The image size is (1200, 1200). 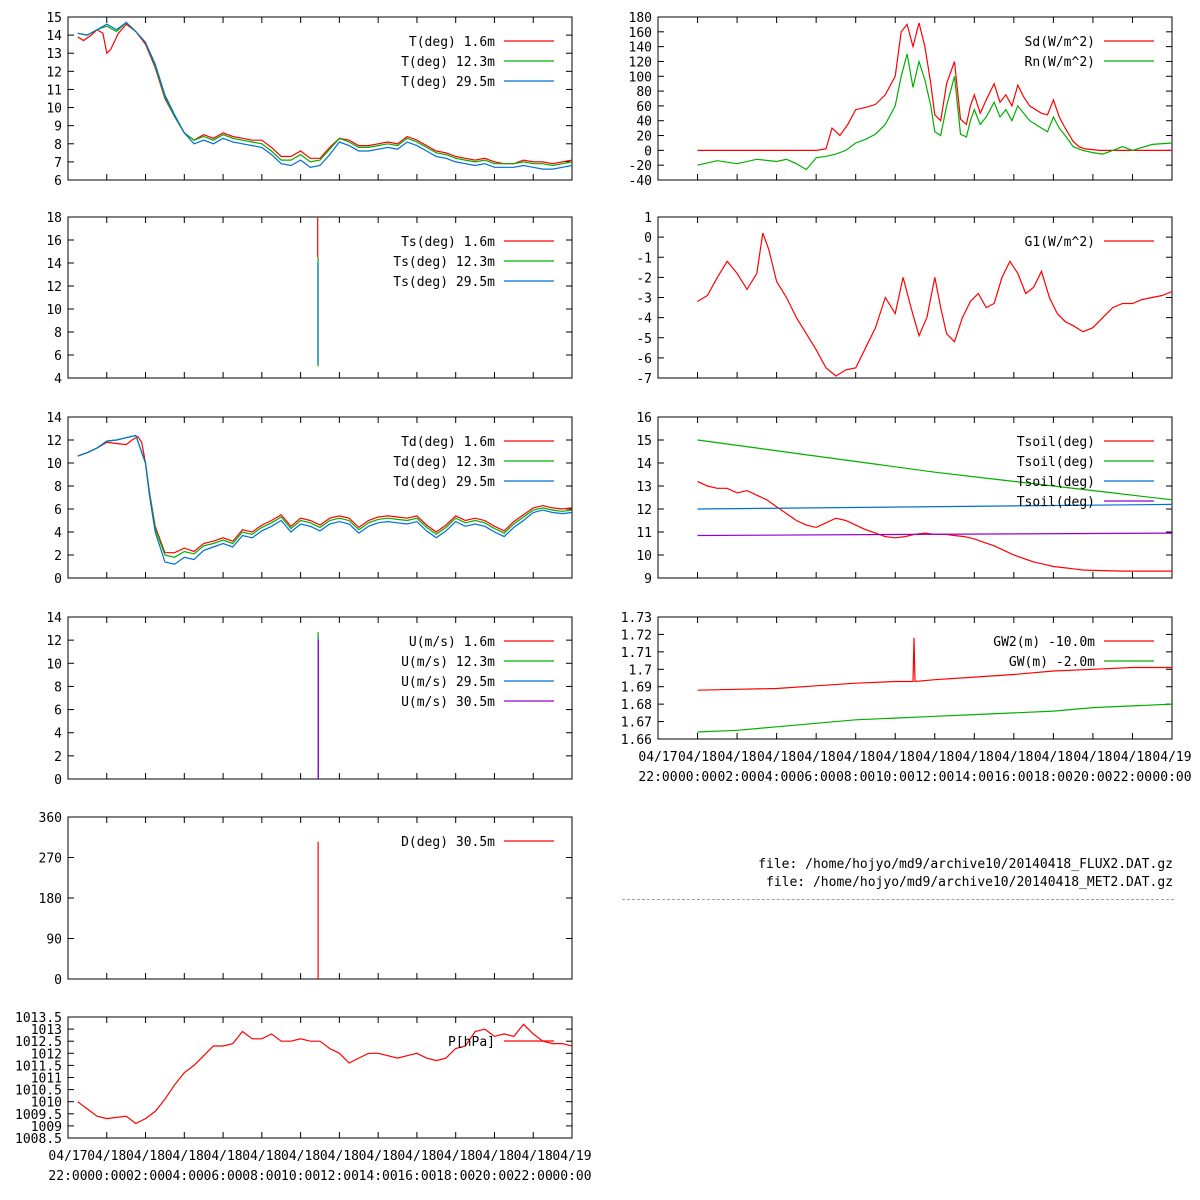 What do you see at coordinates (67, 1176) in the screenshot?
I see `x-tick-label-time: 22:00` at bounding box center [67, 1176].